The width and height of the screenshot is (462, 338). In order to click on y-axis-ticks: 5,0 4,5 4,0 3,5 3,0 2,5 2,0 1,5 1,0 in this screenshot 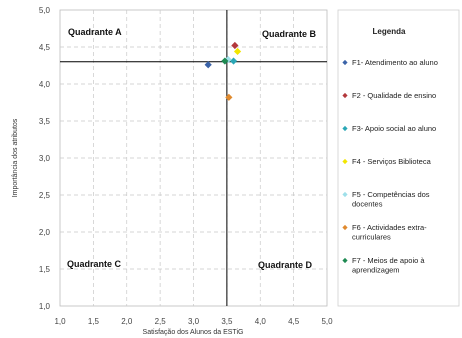, I will do `click(45, 158)`.